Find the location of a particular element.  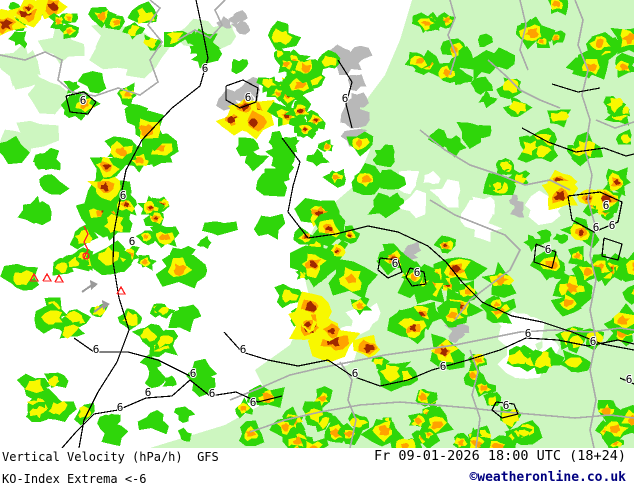

arrow-marker-layer is located at coordinates (95, 296).